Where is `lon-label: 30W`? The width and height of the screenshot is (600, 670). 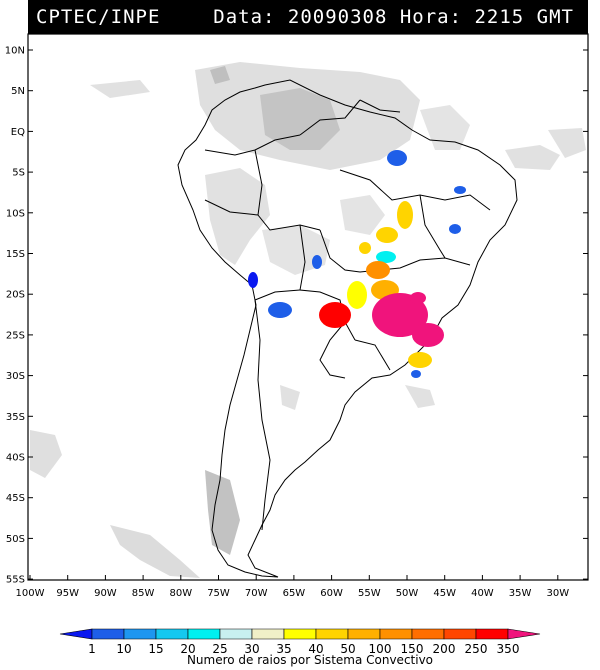 lon-label: 30W is located at coordinates (557, 593).